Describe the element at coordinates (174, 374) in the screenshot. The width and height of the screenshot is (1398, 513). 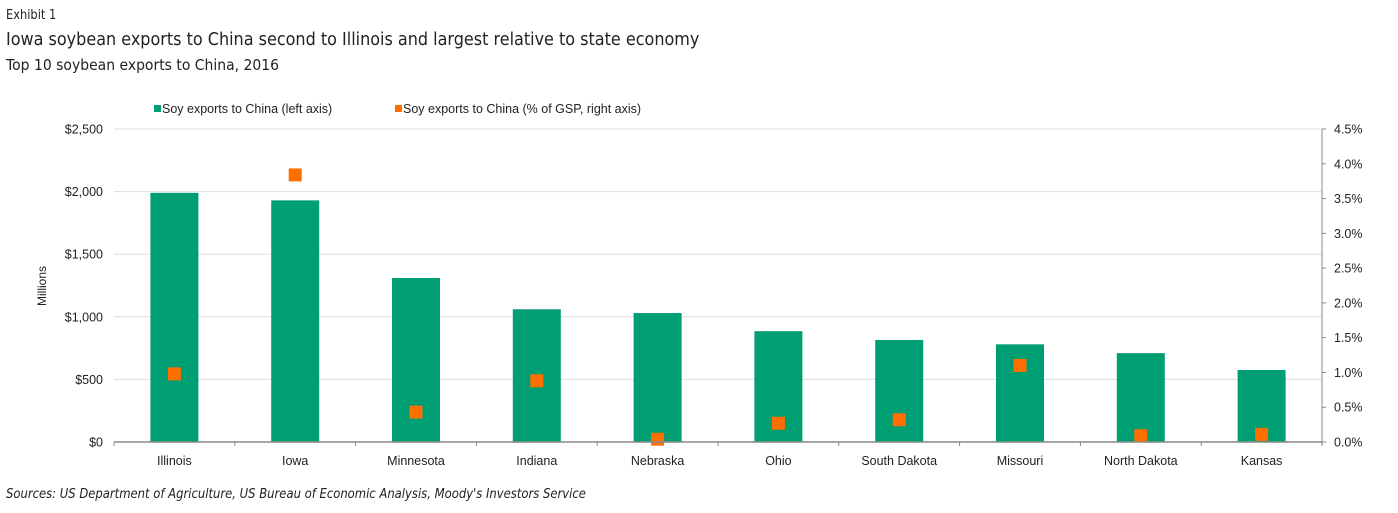
I see `marker-illinois` at that location.